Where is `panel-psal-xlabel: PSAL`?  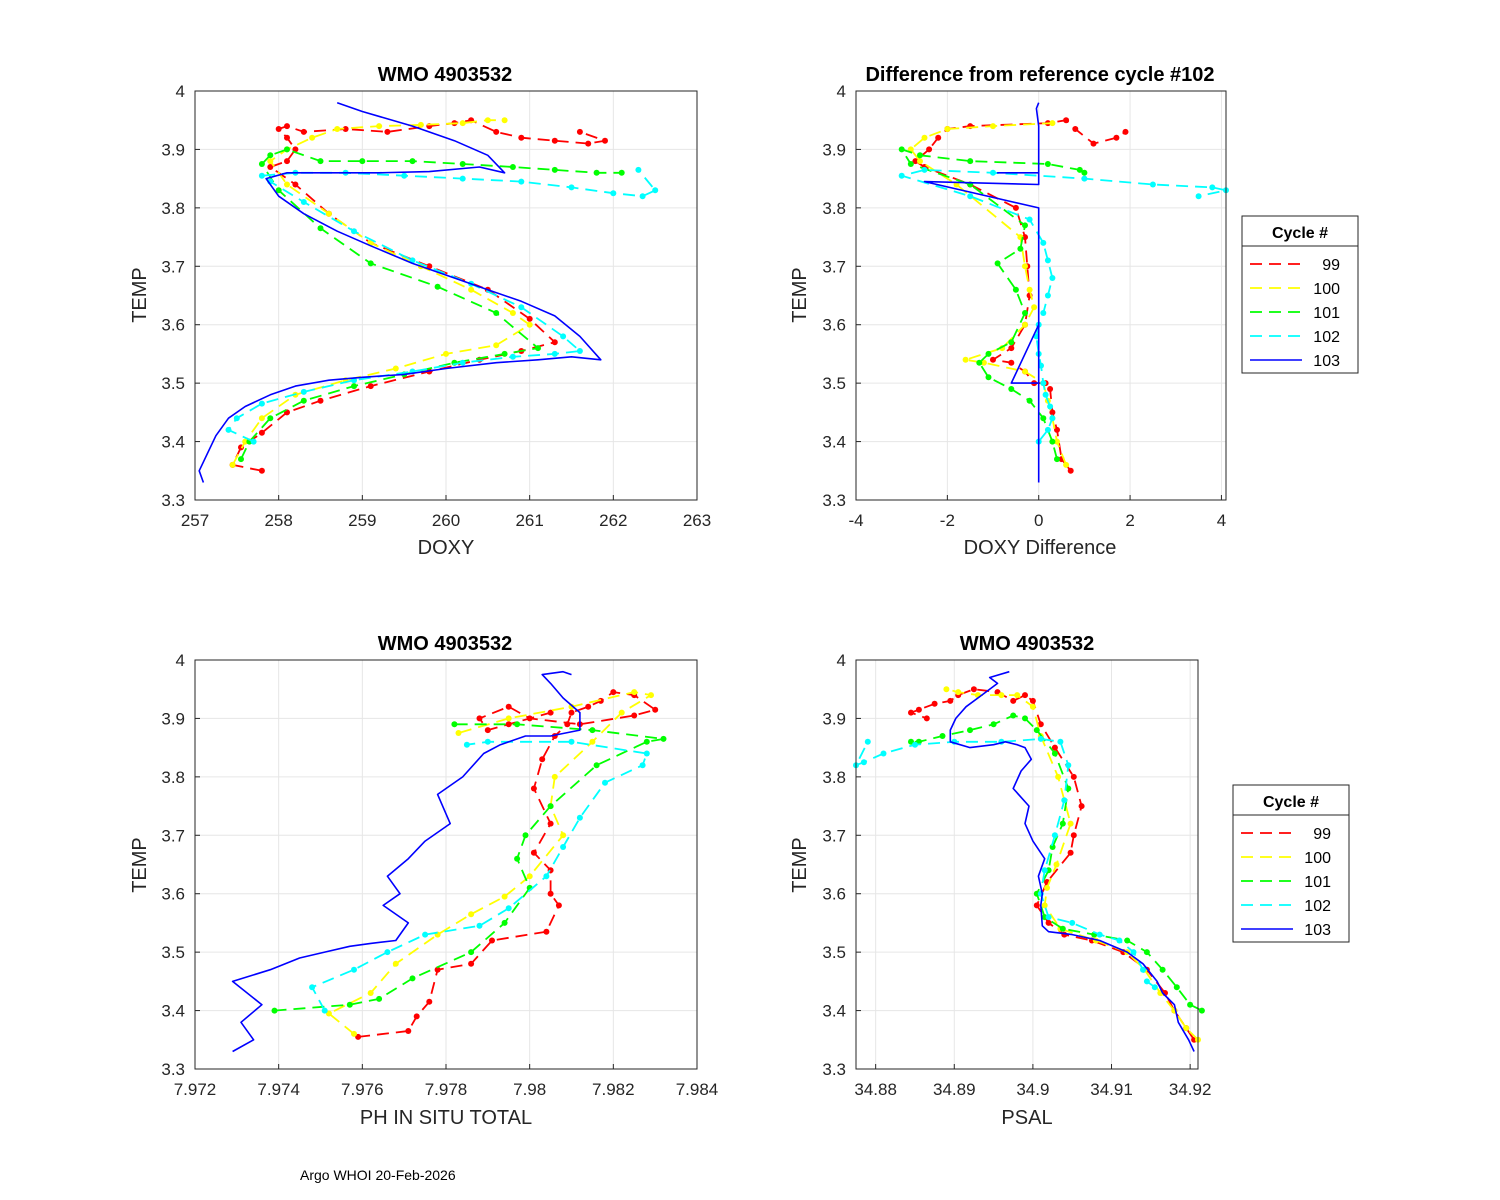
panel-psal-xlabel: PSAL is located at coordinates (1026, 1118).